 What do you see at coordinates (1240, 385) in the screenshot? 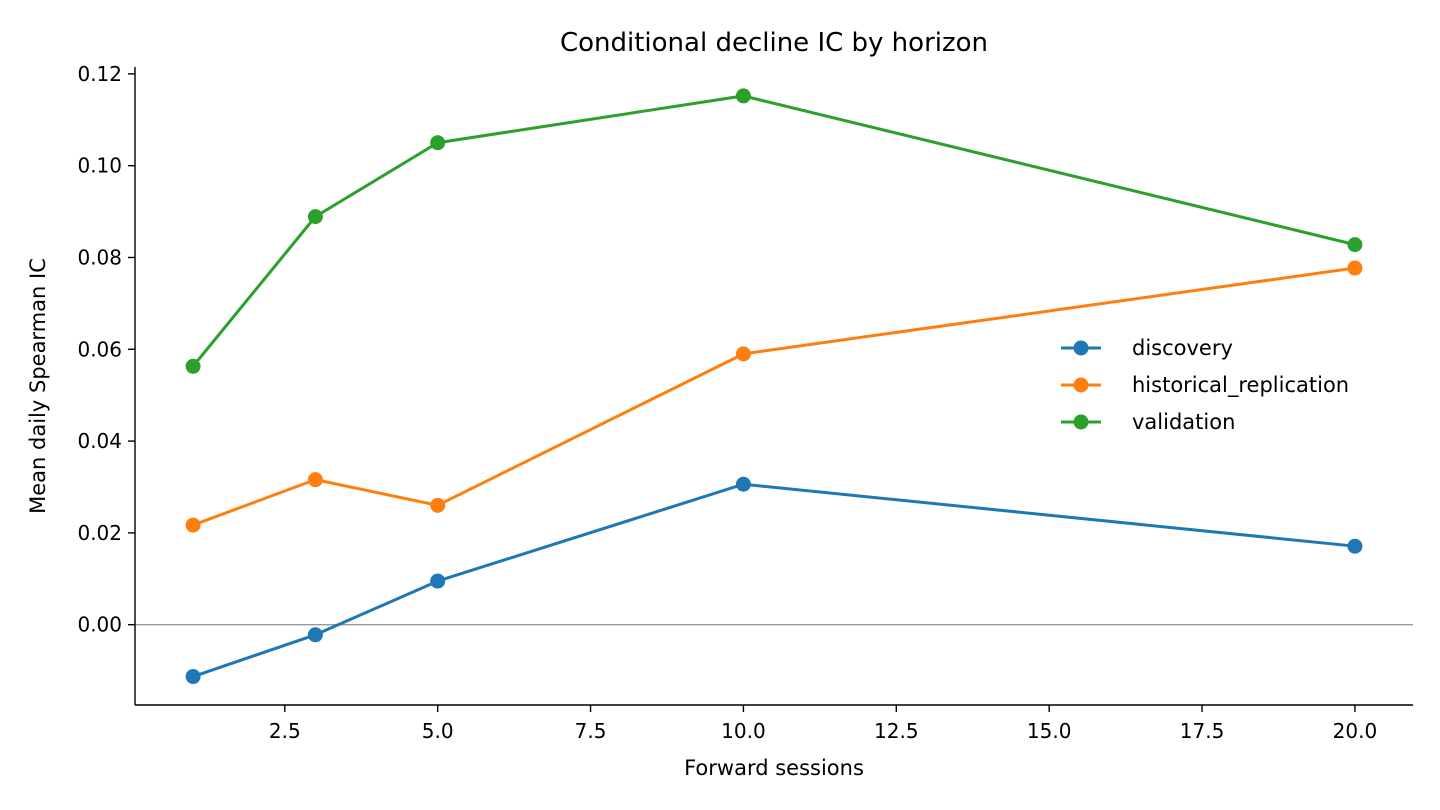
I see `legend-label-historical_replication: historical_replication` at bounding box center [1240, 385].